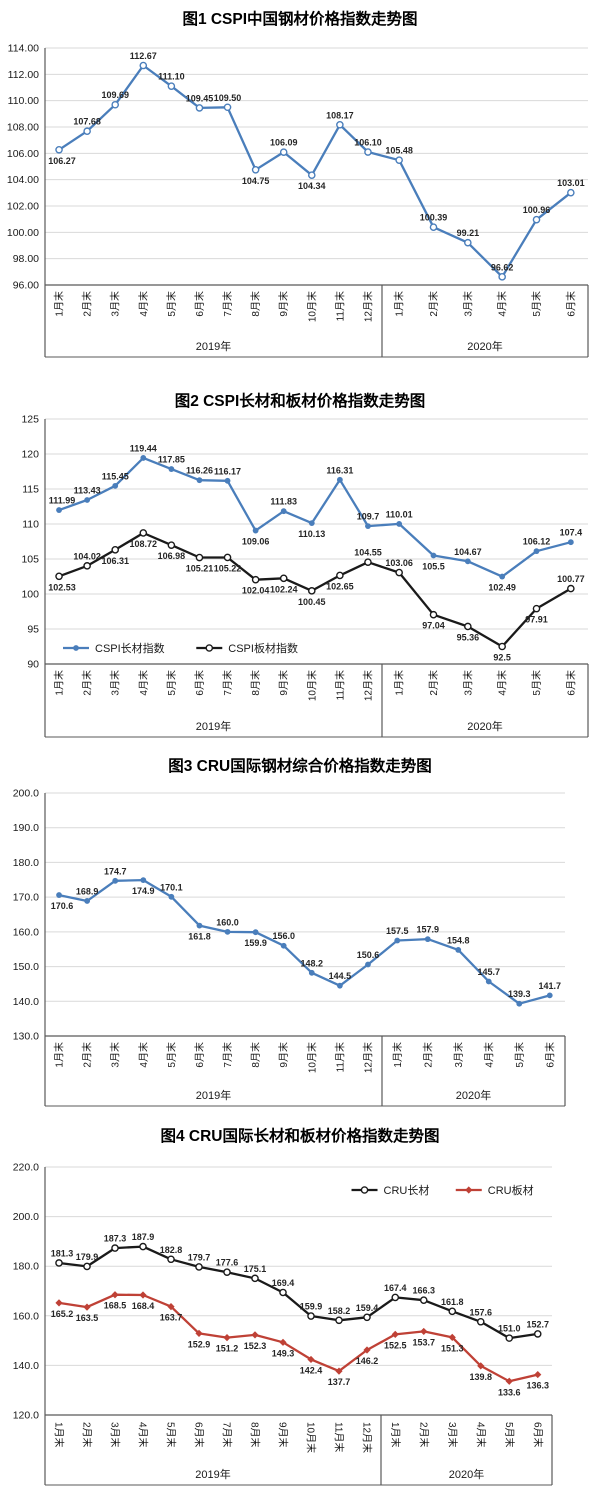  Describe the element at coordinates (26, 915) in the screenshot. I see `y-axis-labels: 130.0 140.0 150.0 160.0 170.0 180.0 190.0 200.0` at that location.